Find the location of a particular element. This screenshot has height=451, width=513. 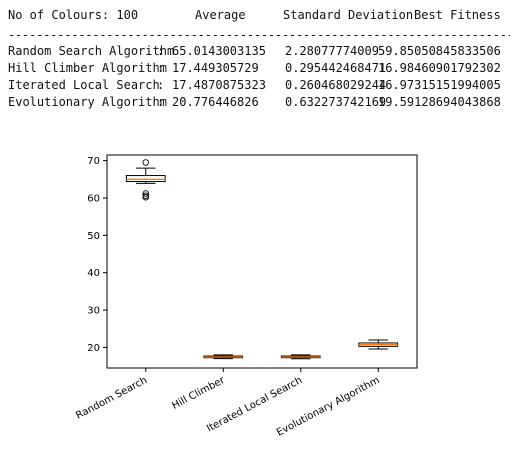

x-tick-label: Hill Climber is located at coordinates (198, 393).